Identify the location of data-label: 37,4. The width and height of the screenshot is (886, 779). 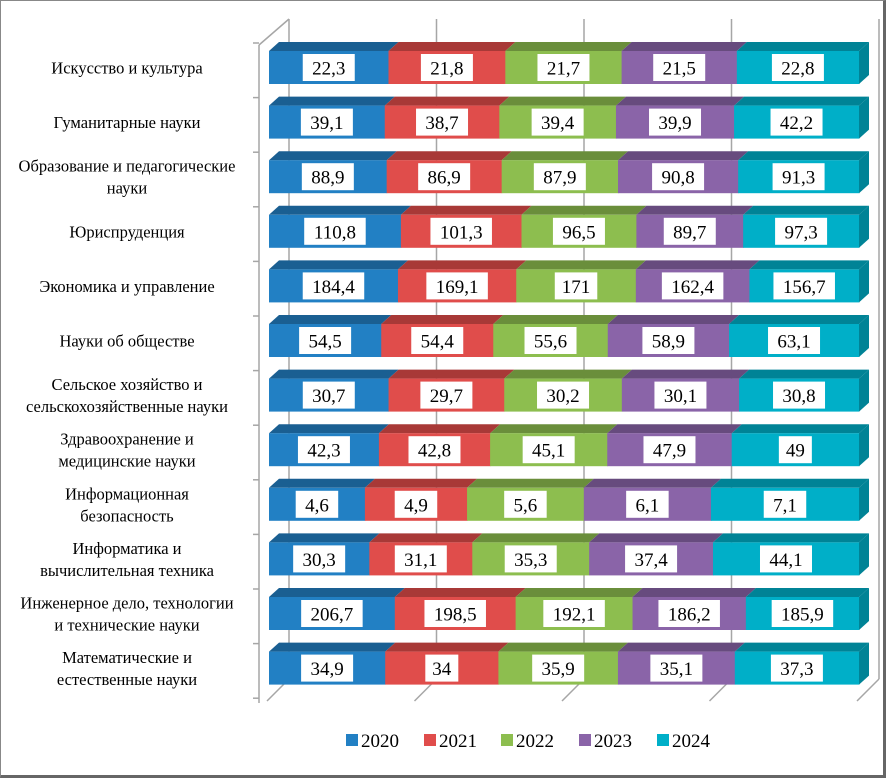
(651, 560).